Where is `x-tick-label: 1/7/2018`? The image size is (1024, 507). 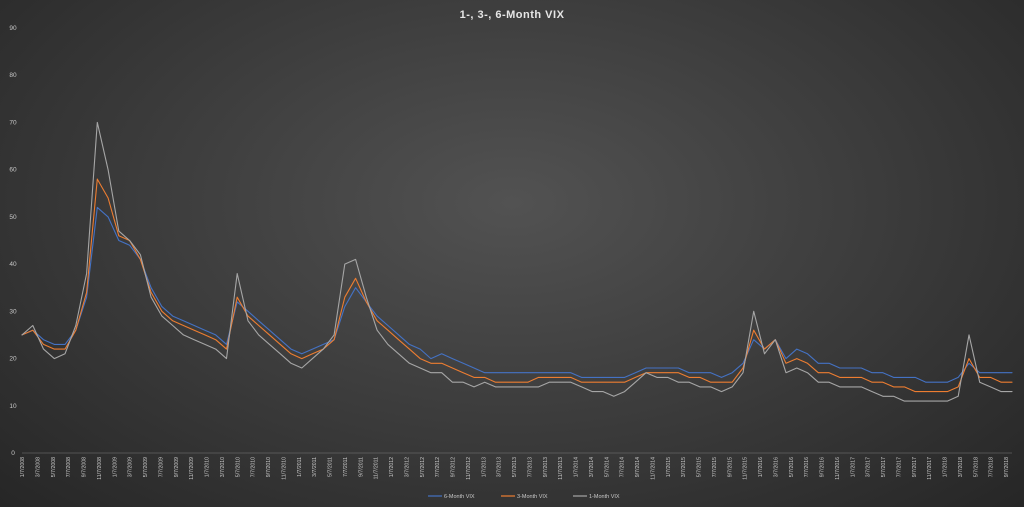
x-tick-label: 1/7/2018 is located at coordinates (946, 467).